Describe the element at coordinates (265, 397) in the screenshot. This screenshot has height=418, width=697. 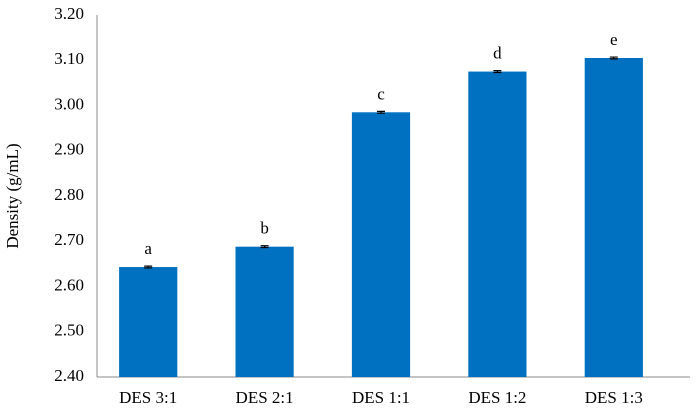
I see `x-tick-label: DES 2:1` at that location.